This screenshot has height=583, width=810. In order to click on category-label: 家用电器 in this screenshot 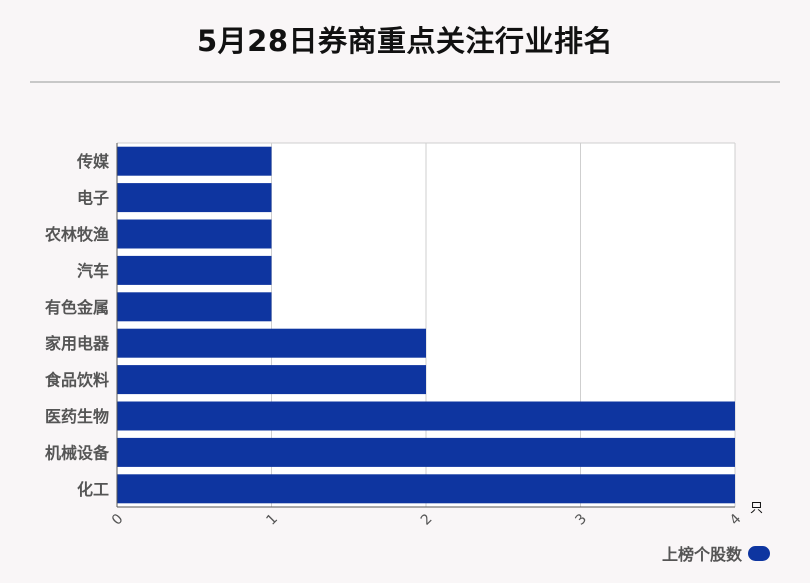, I will do `click(77, 343)`.